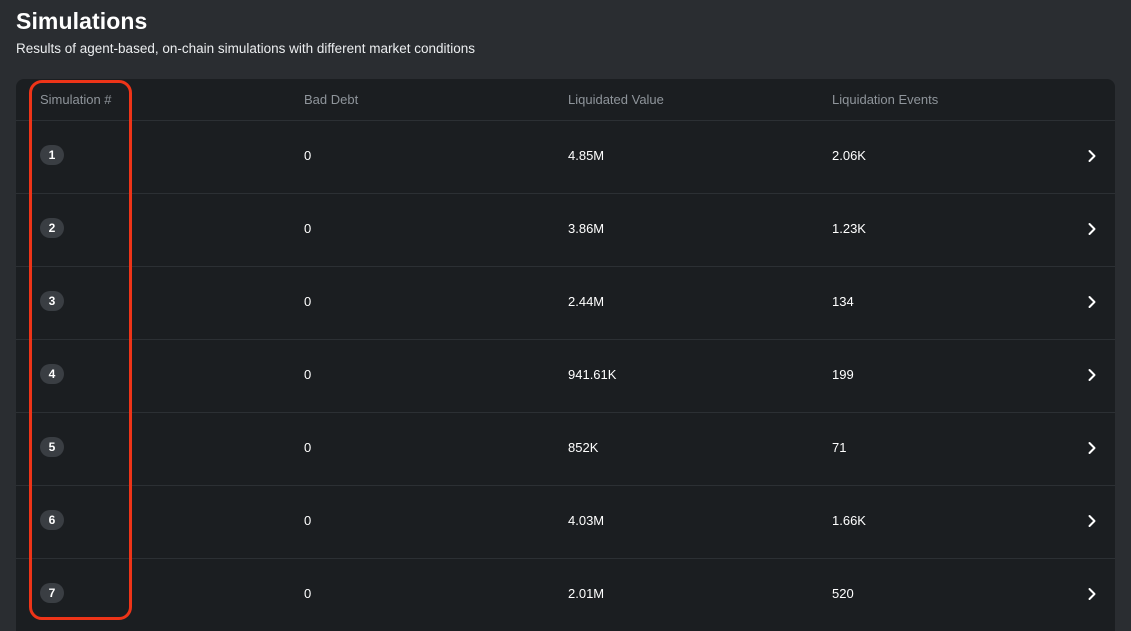 Image resolution: width=1131 pixels, height=631 pixels. Describe the element at coordinates (839, 447) in the screenshot. I see `liquidation-events-cell: 71` at that location.